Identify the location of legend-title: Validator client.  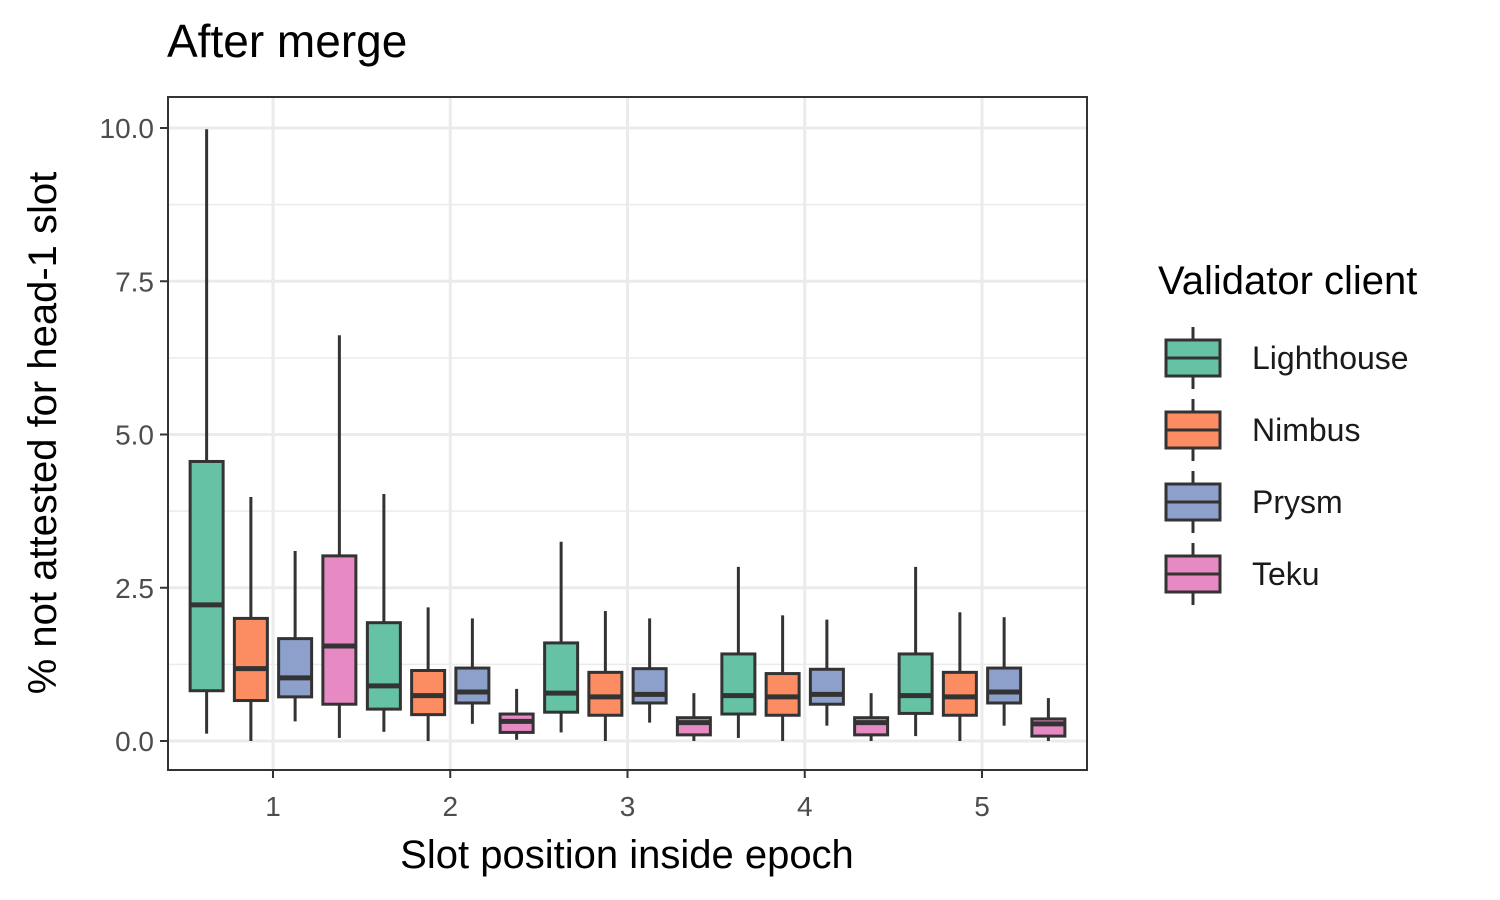
(1287, 281).